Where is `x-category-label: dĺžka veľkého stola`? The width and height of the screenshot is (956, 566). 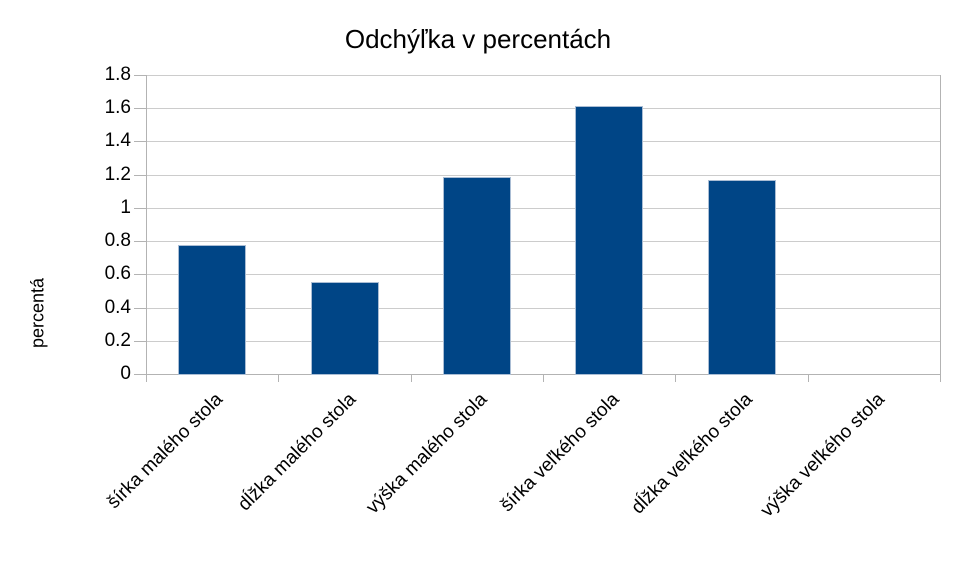 x-category-label: dĺžka veľkého stola is located at coordinates (692, 454).